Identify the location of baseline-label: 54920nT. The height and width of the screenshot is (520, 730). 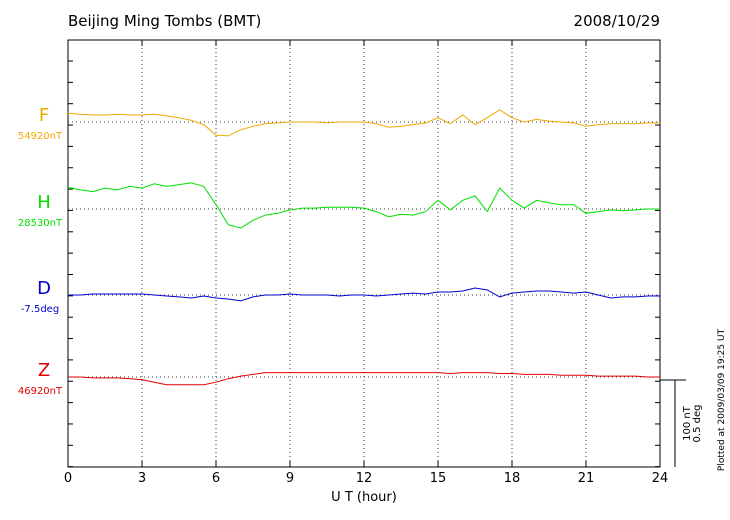
(40, 136).